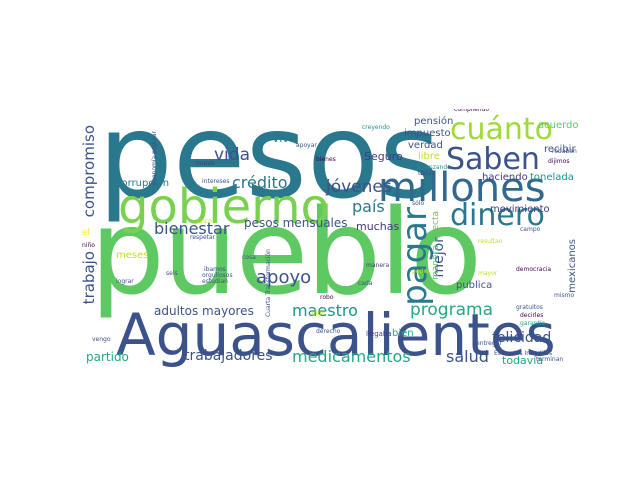 The height and width of the screenshot is (480, 640). What do you see at coordinates (532, 315) in the screenshot?
I see `word-decirles: decirles` at bounding box center [532, 315].